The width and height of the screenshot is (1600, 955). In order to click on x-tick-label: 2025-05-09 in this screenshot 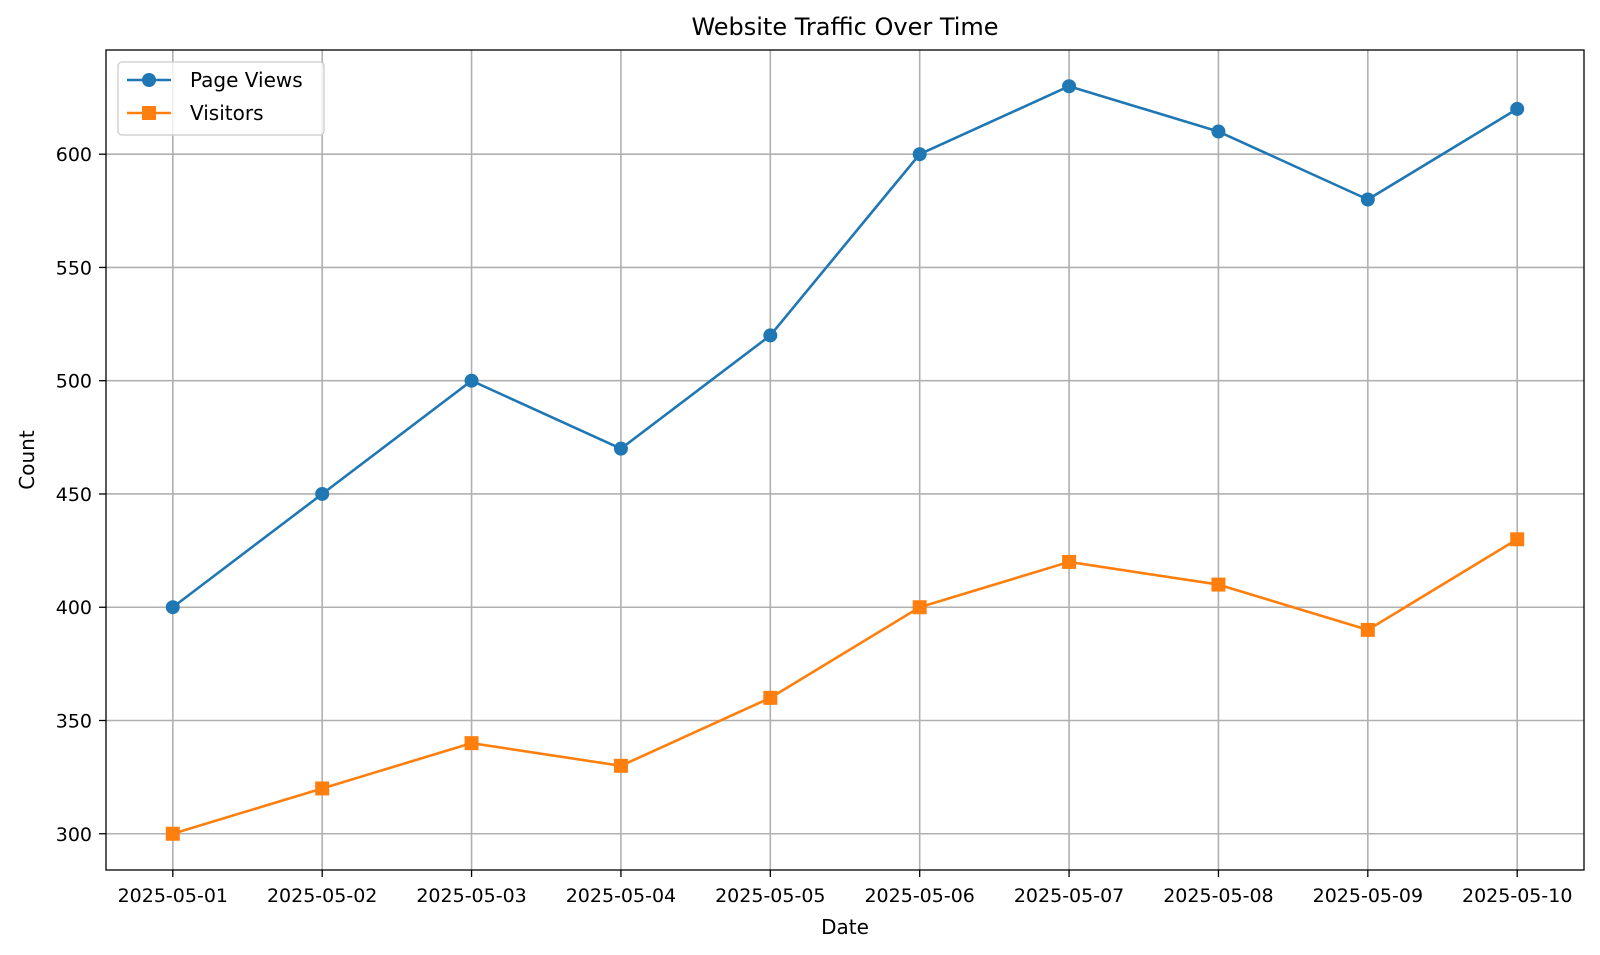, I will do `click(1368, 896)`.